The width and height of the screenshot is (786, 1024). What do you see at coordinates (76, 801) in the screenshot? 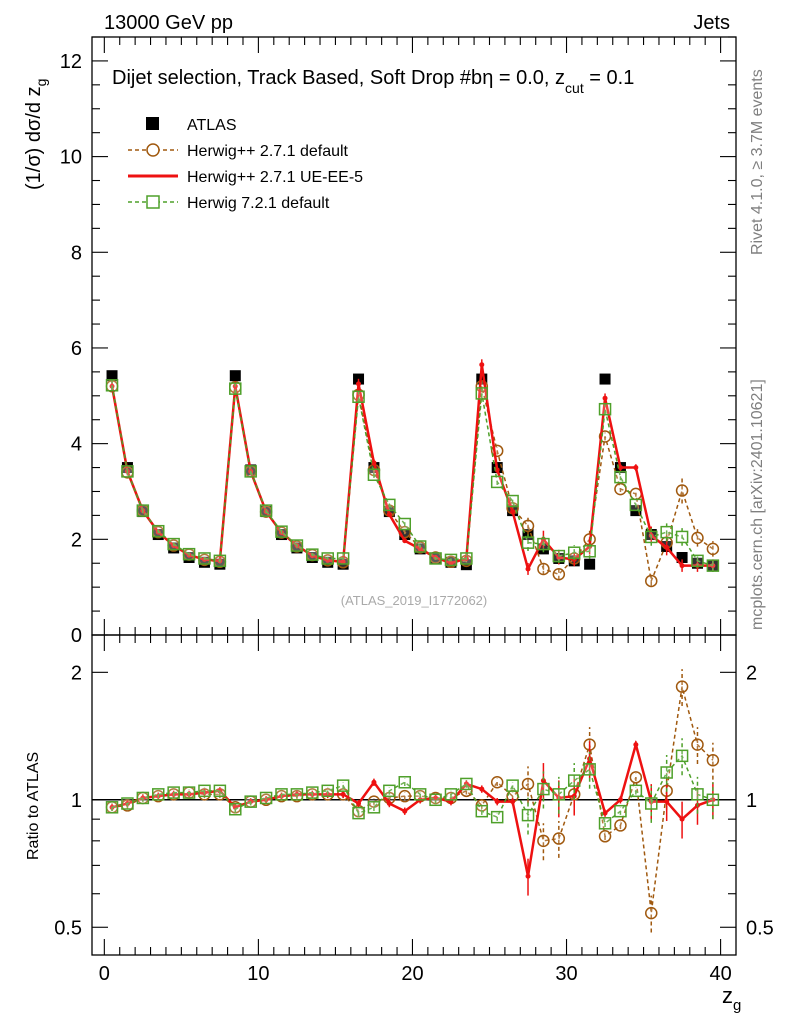
I see `ratio-y-tick-label: 1` at bounding box center [76, 801].